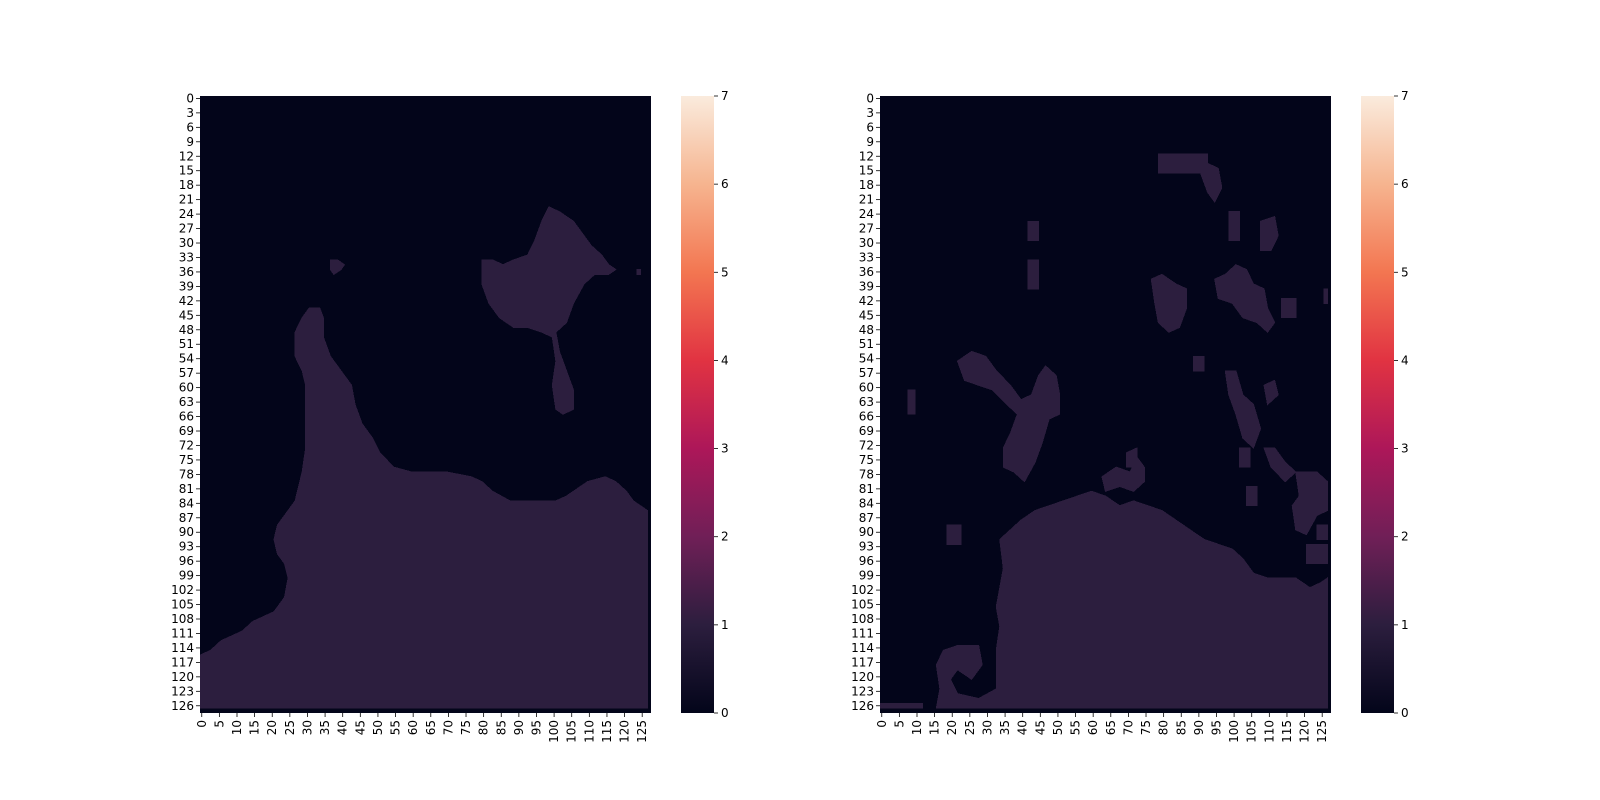  Describe the element at coordinates (186, 532) in the screenshot. I see `y-tick-label: 90` at that location.